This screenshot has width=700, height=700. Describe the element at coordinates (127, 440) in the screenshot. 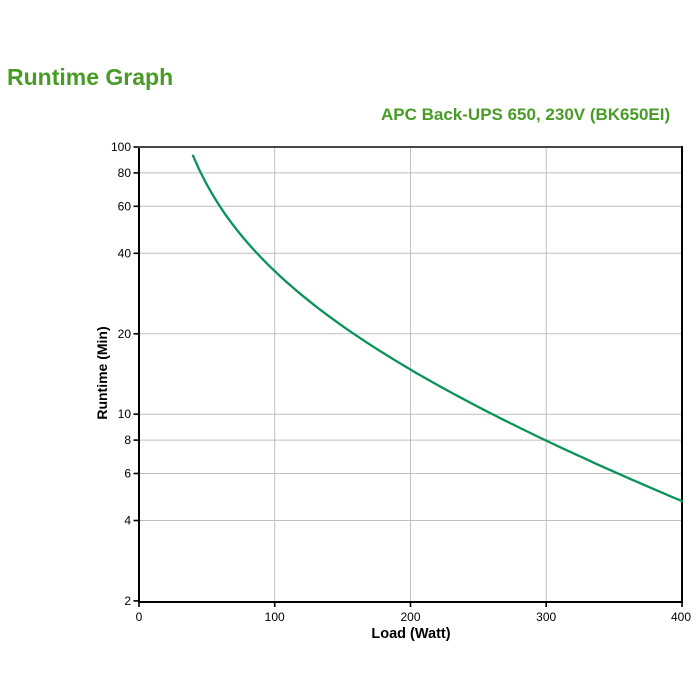

I see `svg-text: 8` at that location.